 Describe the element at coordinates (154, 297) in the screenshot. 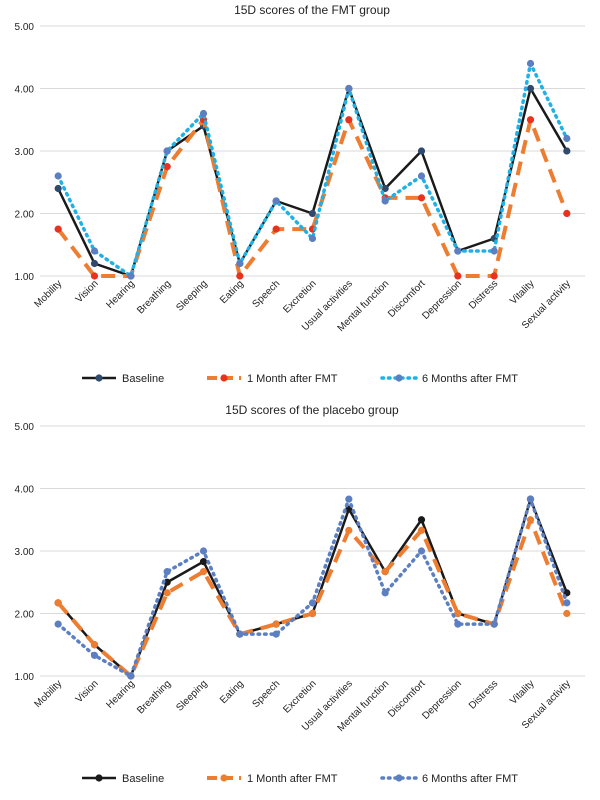

I see `fmt-x-tick-label: Breathing` at that location.